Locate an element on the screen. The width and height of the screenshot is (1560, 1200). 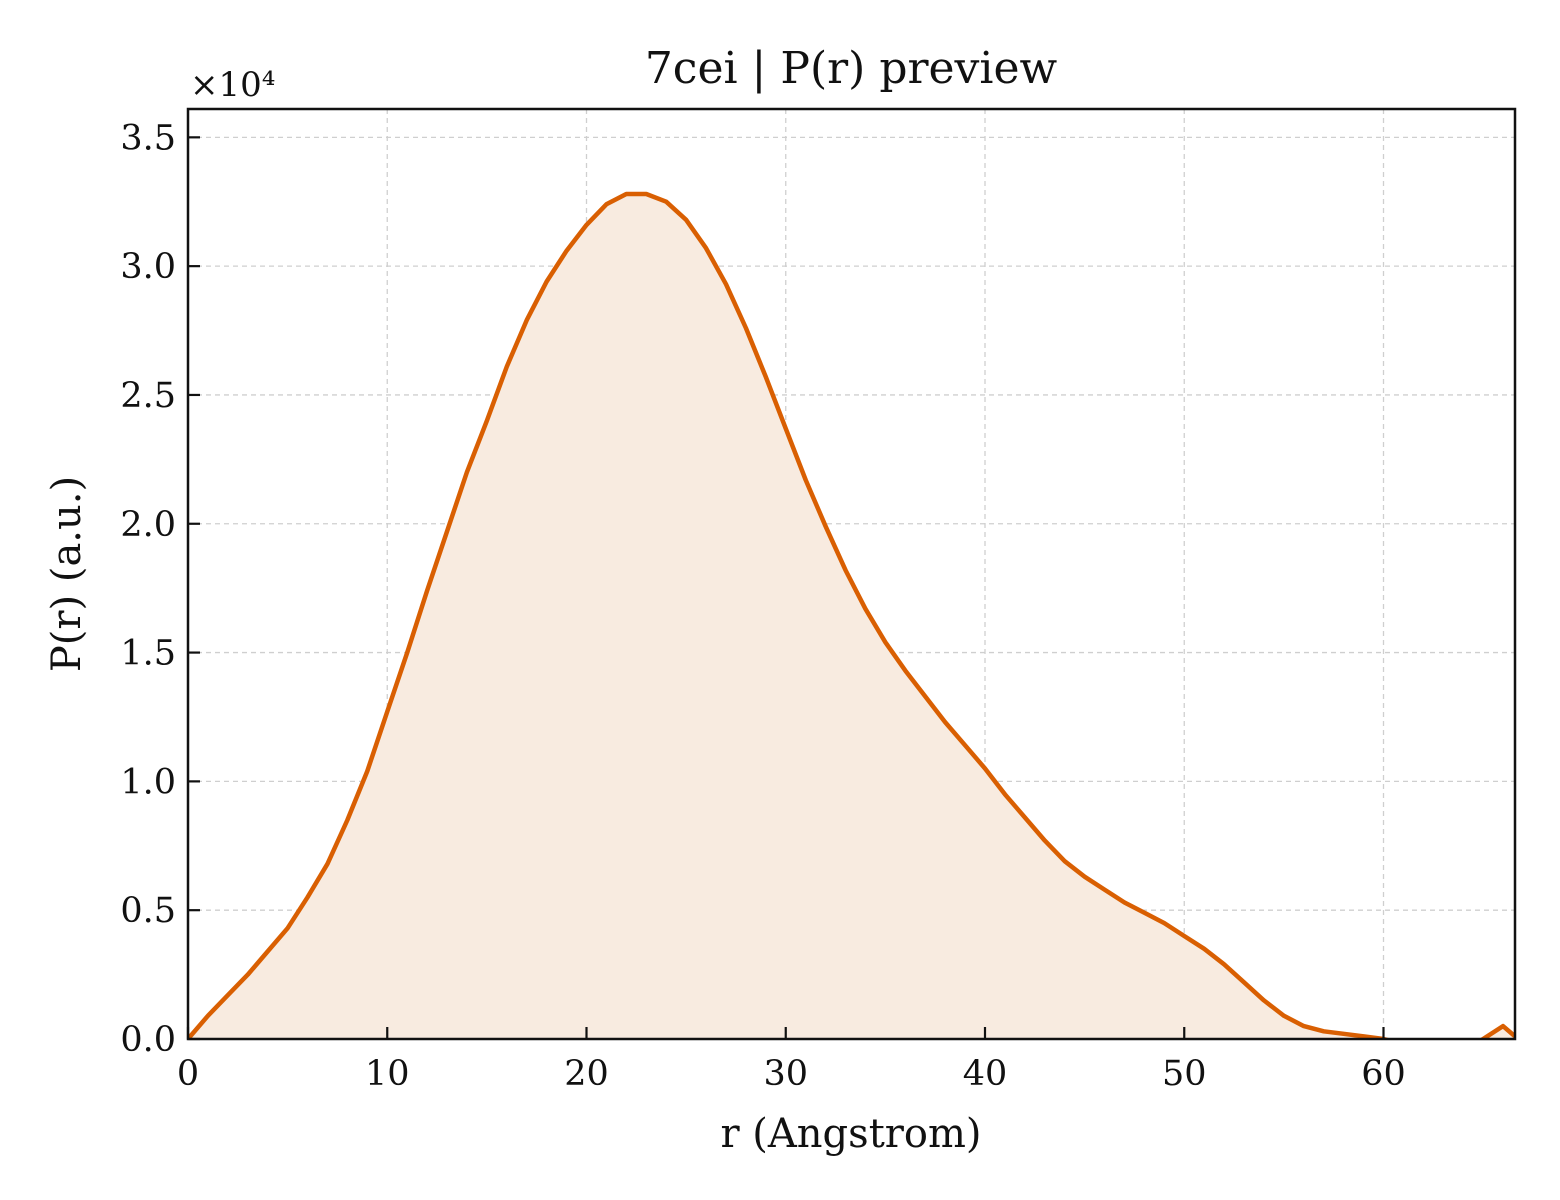
x-tick-label: 30 is located at coordinates (785, 1074).